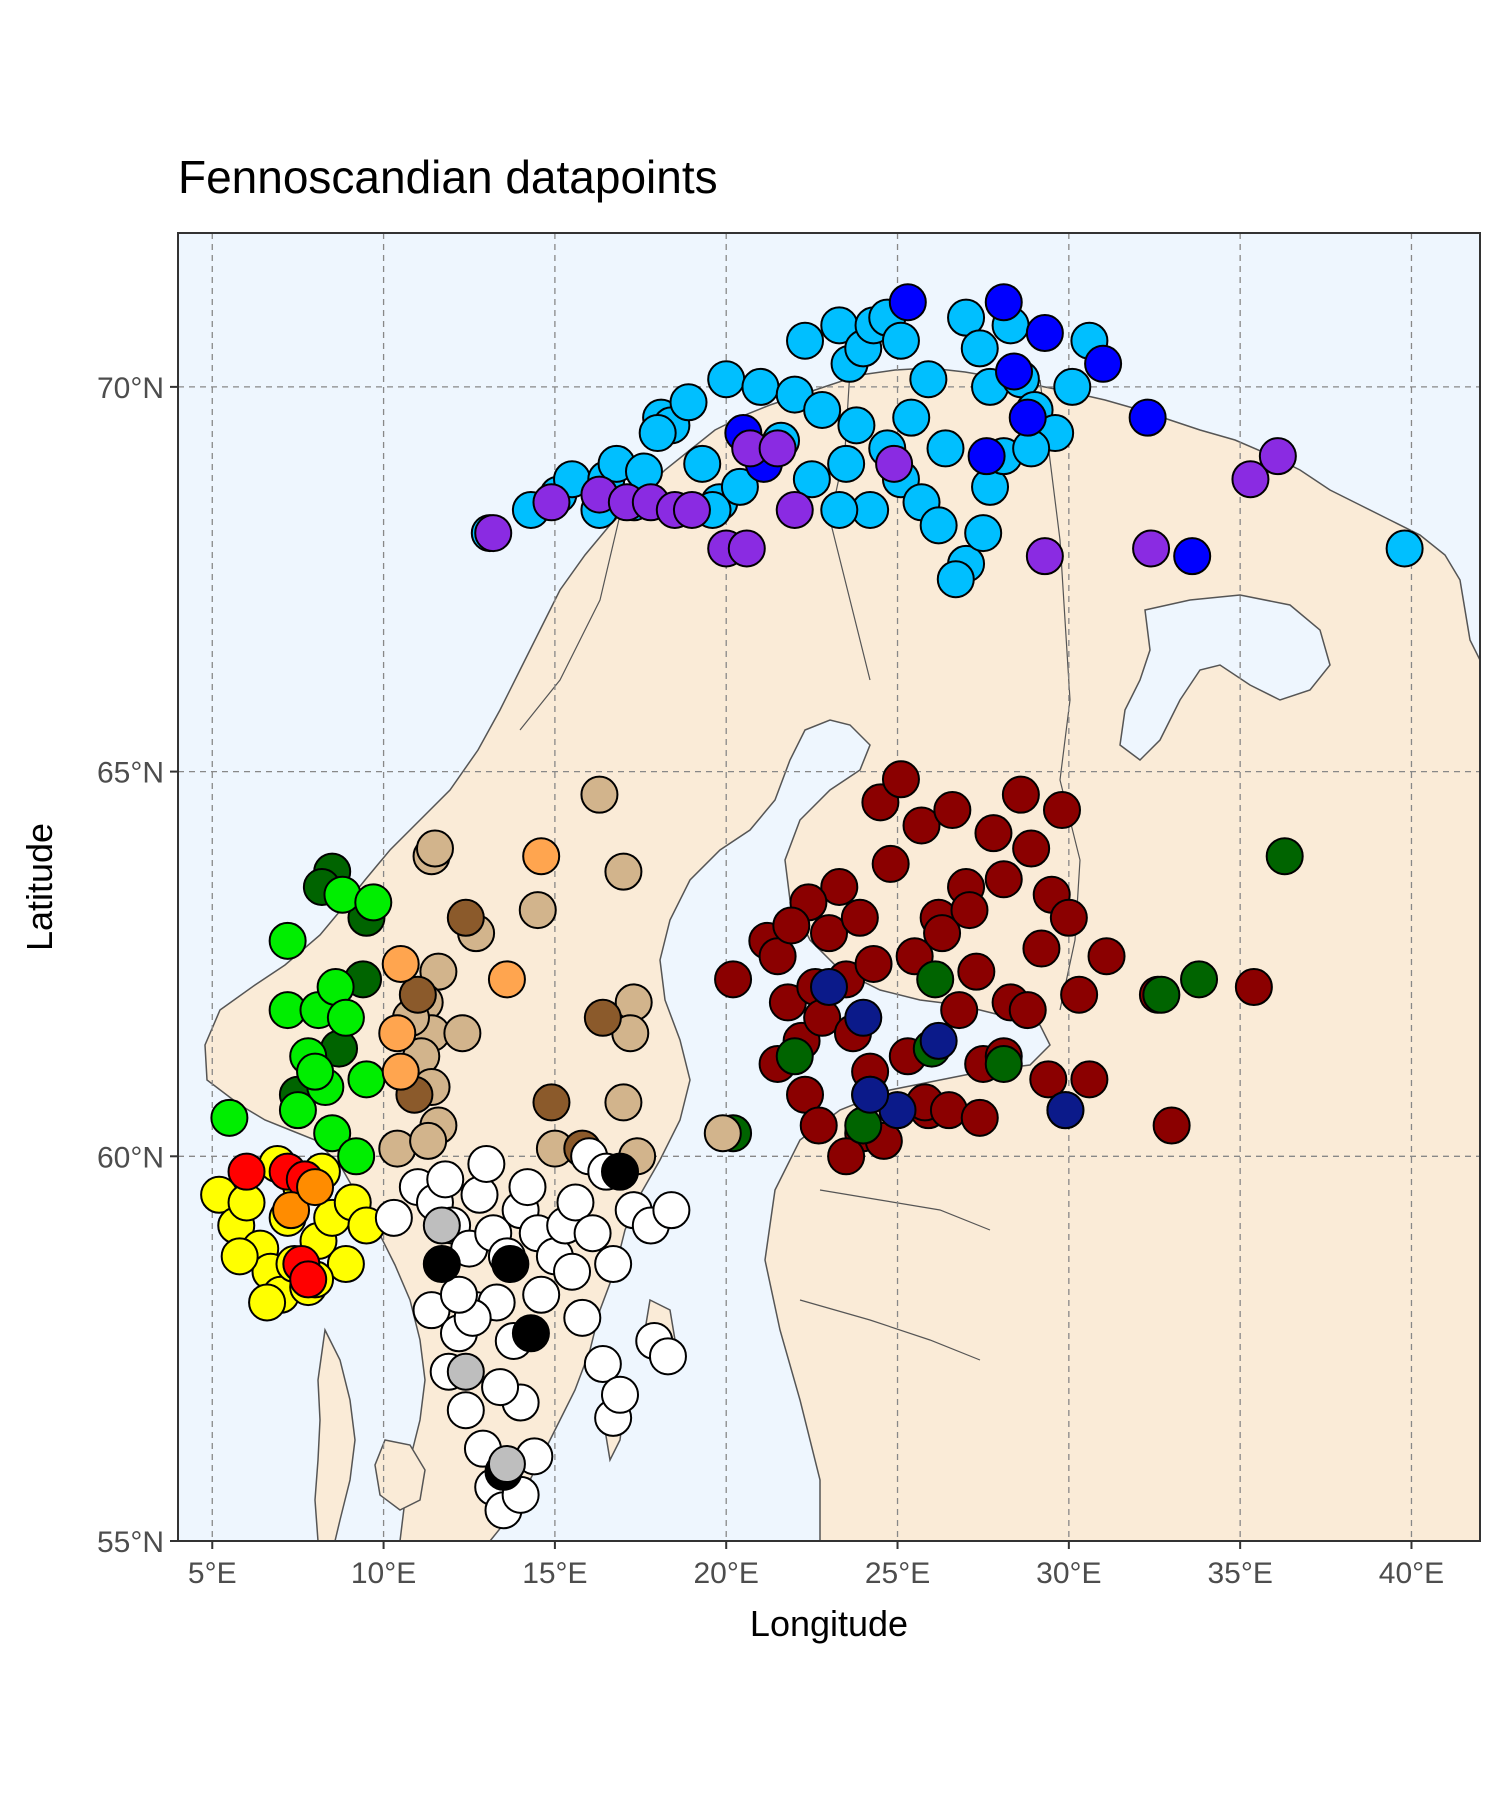 This screenshot has width=1500, height=1800. What do you see at coordinates (335, 1434) in the screenshot?
I see `land-denmark` at bounding box center [335, 1434].